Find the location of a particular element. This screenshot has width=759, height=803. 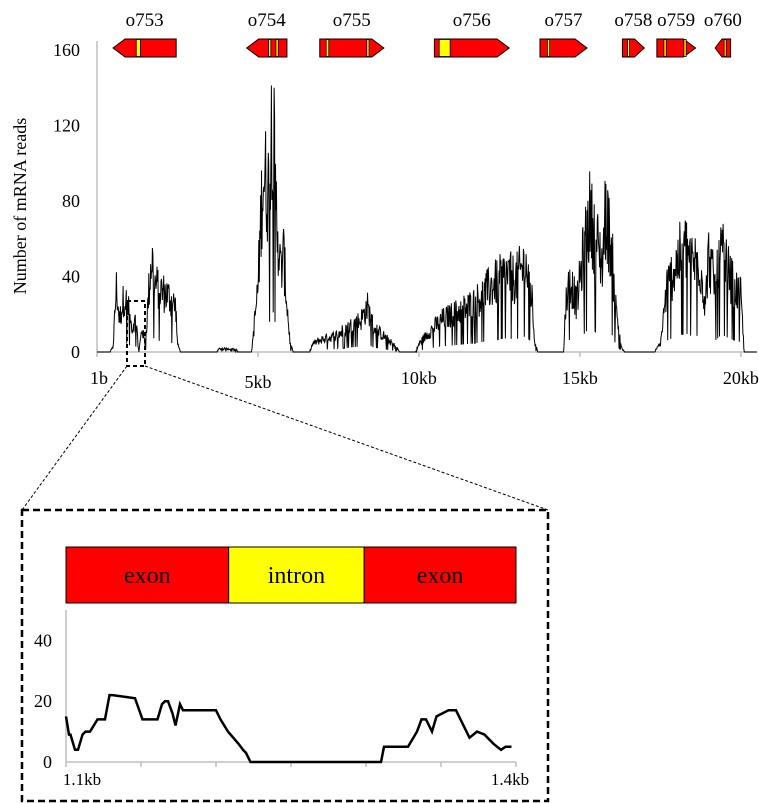

main-y-tick-label: 80 is located at coordinates (71, 201).